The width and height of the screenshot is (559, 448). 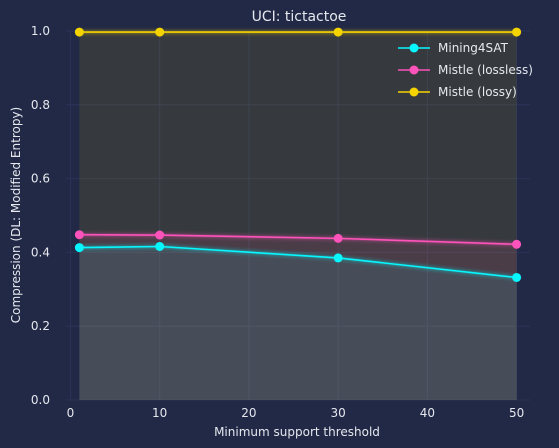 What do you see at coordinates (40, 326) in the screenshot?
I see `y-tick-label: 0.2` at bounding box center [40, 326].